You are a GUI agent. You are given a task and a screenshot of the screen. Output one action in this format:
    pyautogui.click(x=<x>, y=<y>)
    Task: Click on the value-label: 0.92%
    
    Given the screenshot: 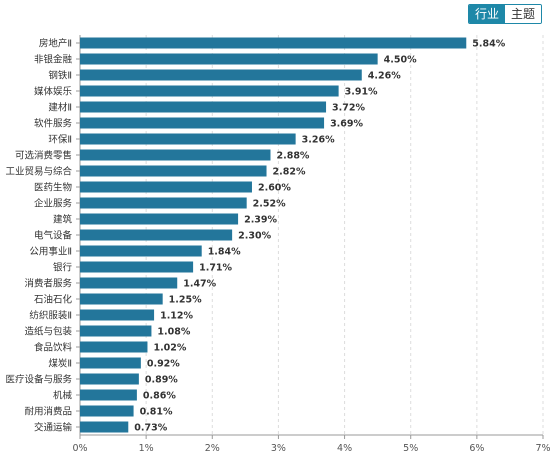 What is the action you would take?
    pyautogui.click(x=163, y=364)
    